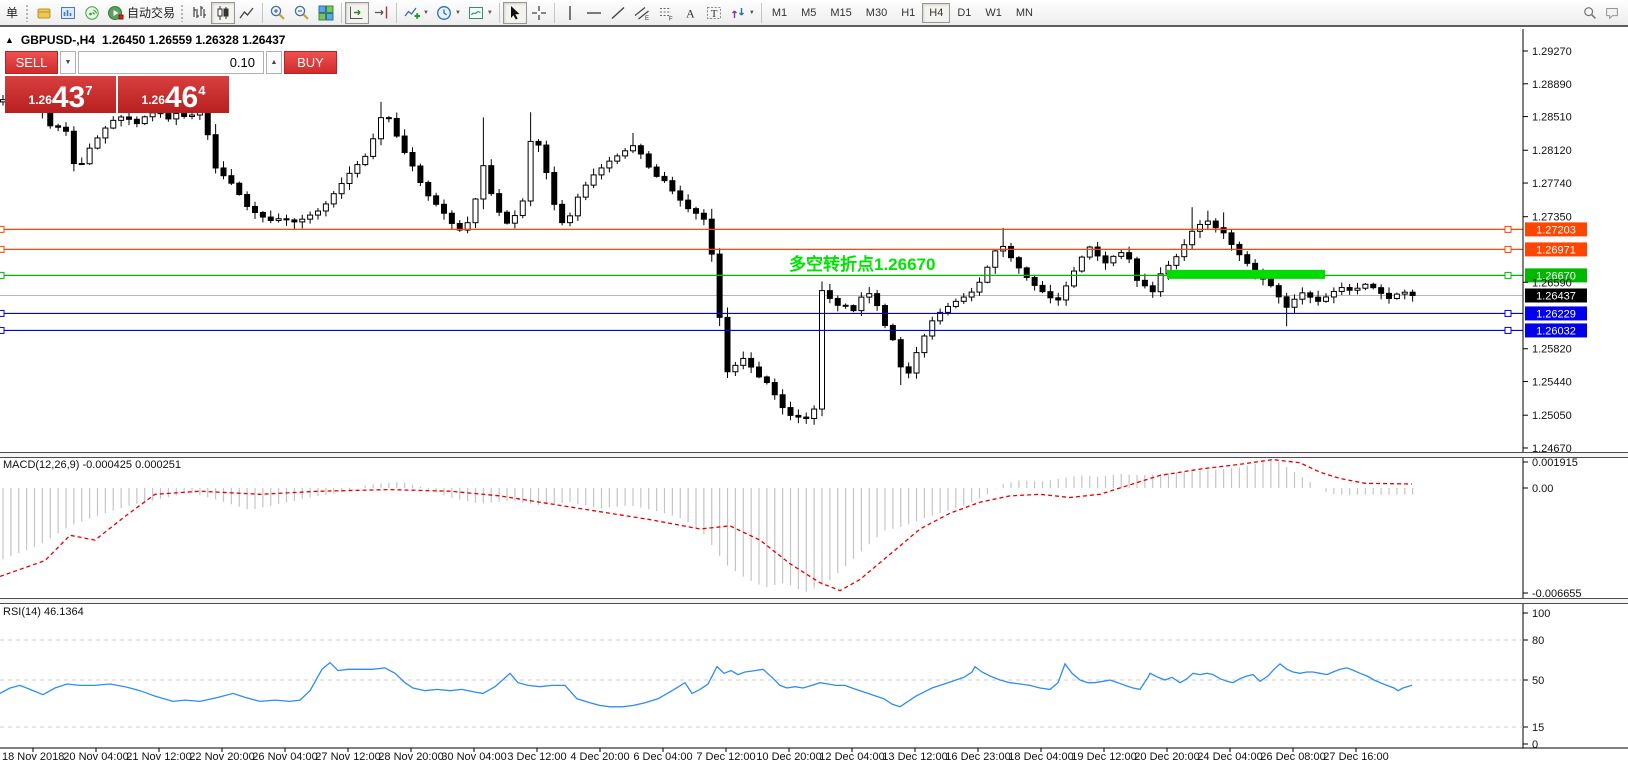  I want to click on buy-button: BUY, so click(310, 62).